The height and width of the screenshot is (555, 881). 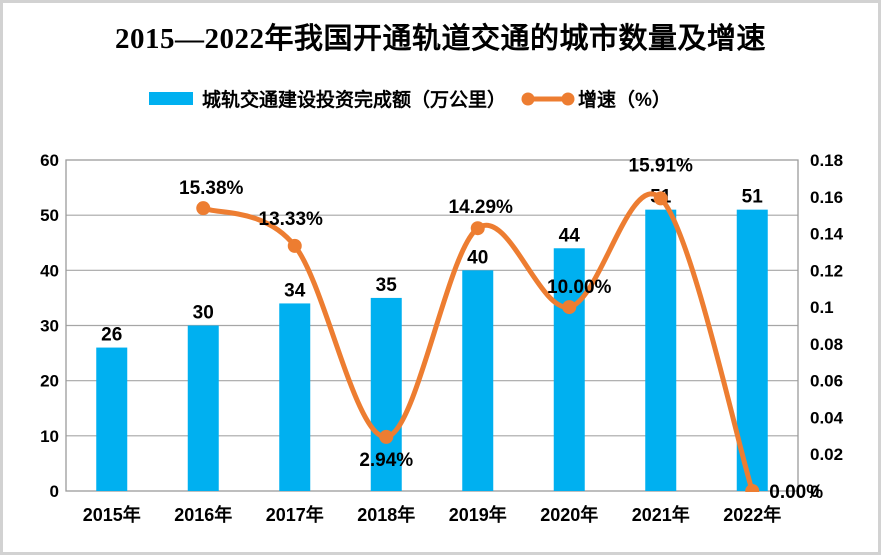 I want to click on line-value-label: 15.91%, so click(x=661, y=165).